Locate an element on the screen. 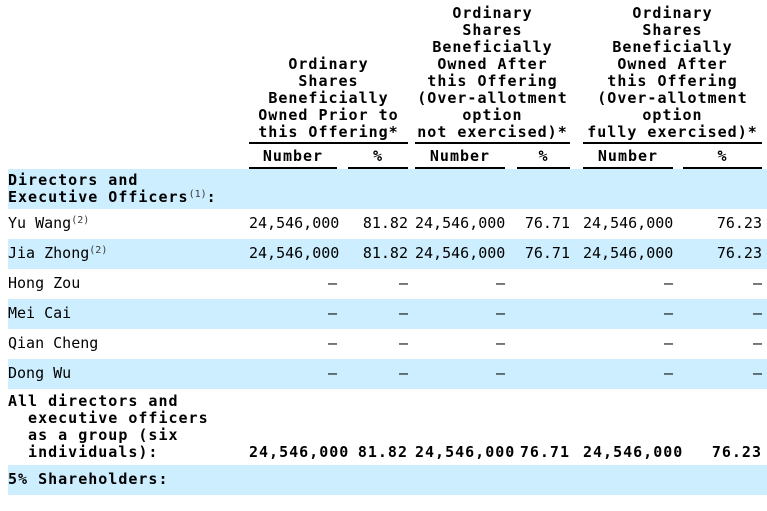  row-name: Directors and Executive Officers(1): is located at coordinates (128, 189).